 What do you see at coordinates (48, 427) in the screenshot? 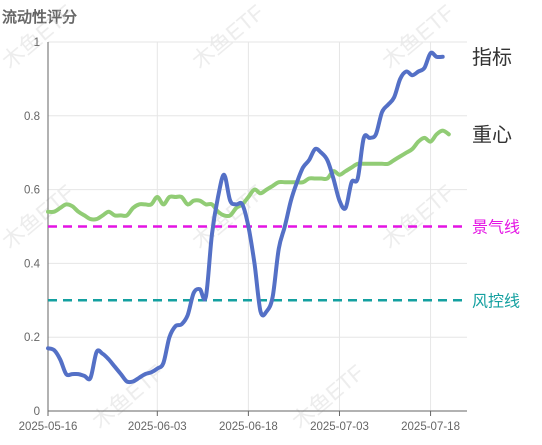
I see `x-tick-label: 2025-05-16` at bounding box center [48, 427].